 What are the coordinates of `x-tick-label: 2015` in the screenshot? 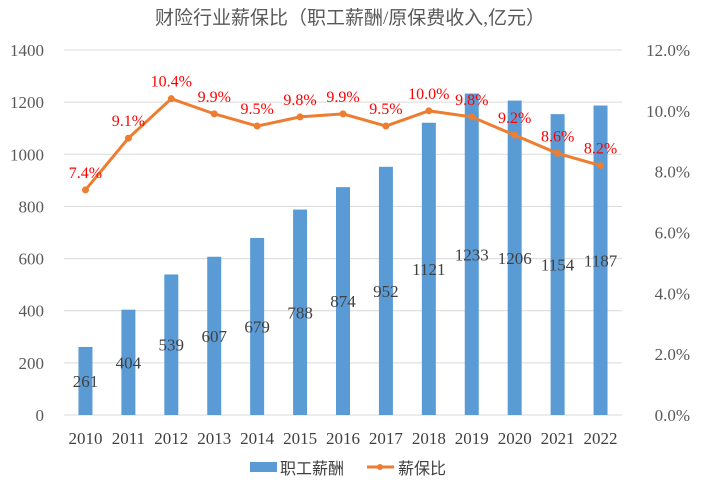 It's located at (300, 438).